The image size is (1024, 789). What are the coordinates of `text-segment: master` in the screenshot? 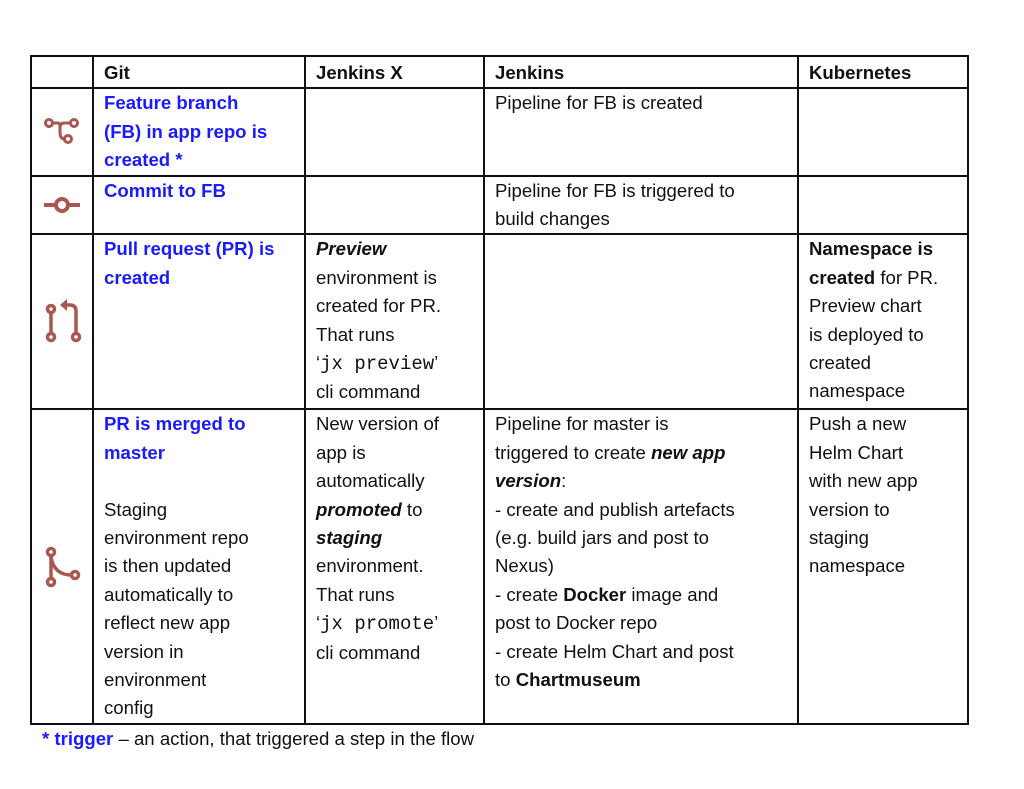 It's located at (134, 452).